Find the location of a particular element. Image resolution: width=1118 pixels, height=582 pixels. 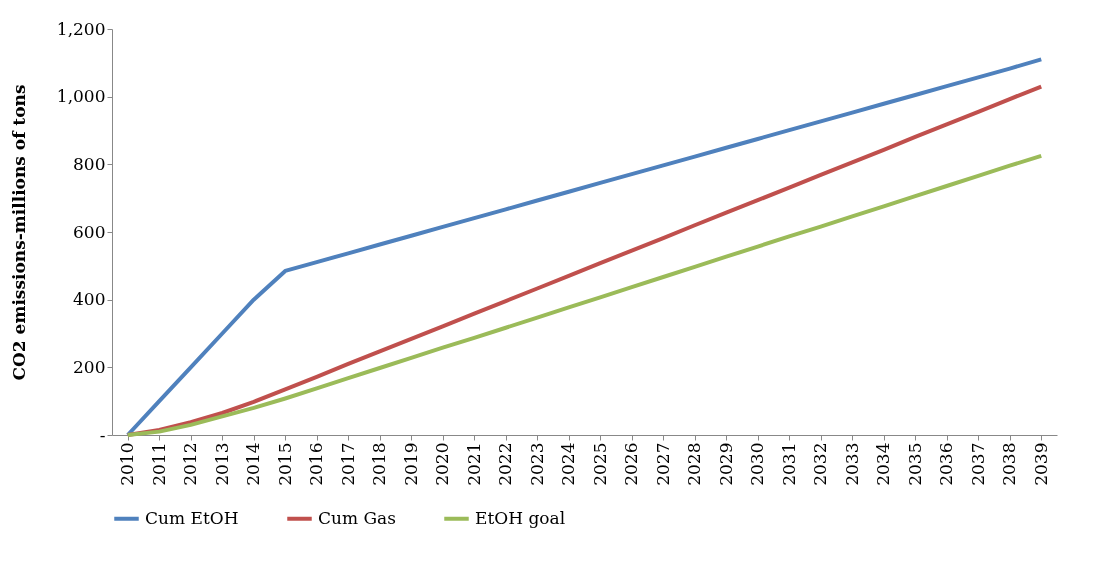

x-tick-label: 2012 is located at coordinates (190, 464).